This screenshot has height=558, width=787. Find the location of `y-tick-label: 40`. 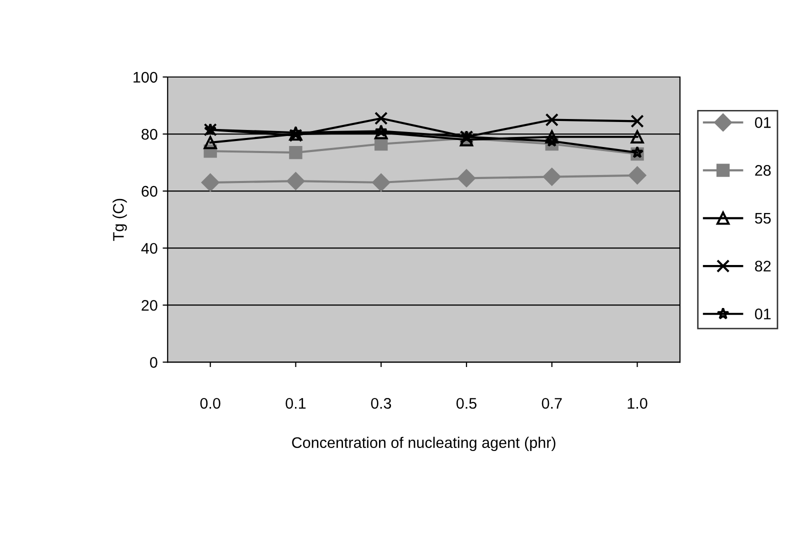

y-tick-label: 40 is located at coordinates (149, 248).